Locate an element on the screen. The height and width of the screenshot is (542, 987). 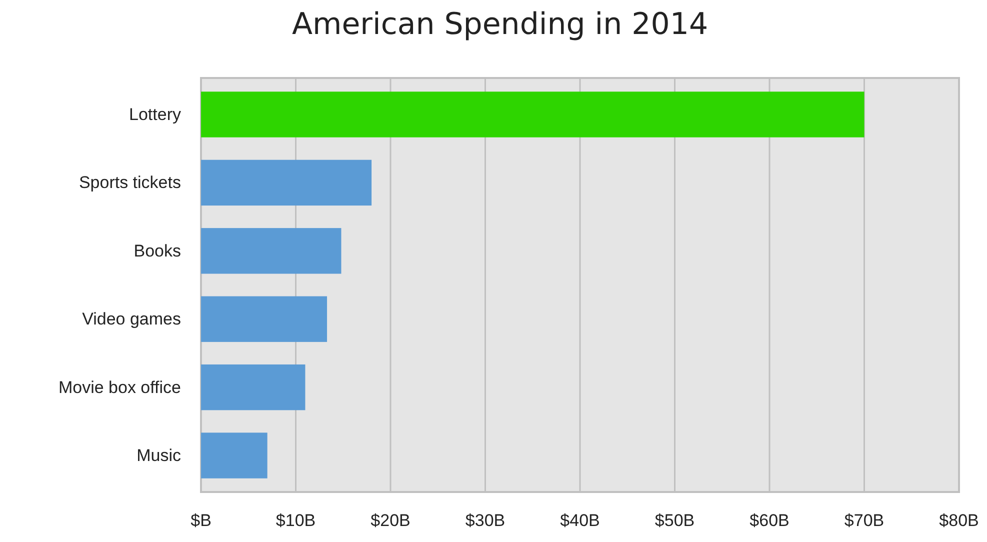
x-tick-label: $20B is located at coordinates (390, 520).